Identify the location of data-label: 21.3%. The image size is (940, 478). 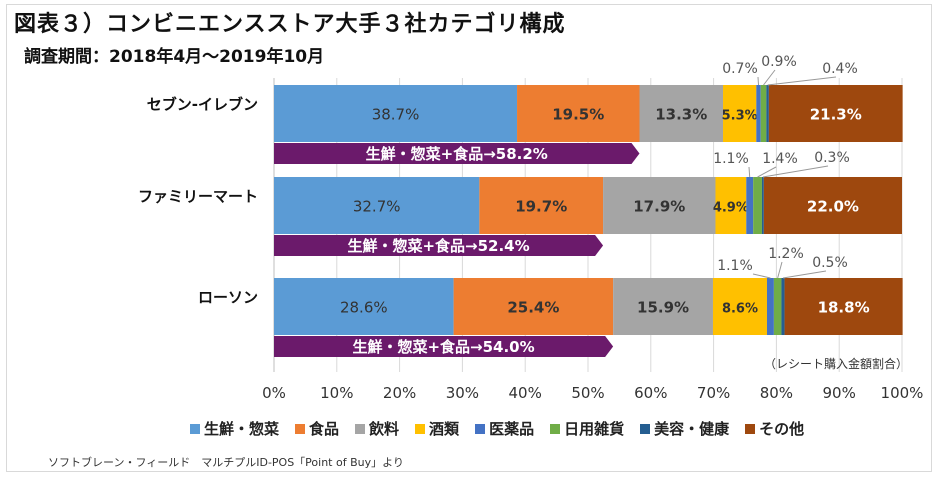
(836, 115).